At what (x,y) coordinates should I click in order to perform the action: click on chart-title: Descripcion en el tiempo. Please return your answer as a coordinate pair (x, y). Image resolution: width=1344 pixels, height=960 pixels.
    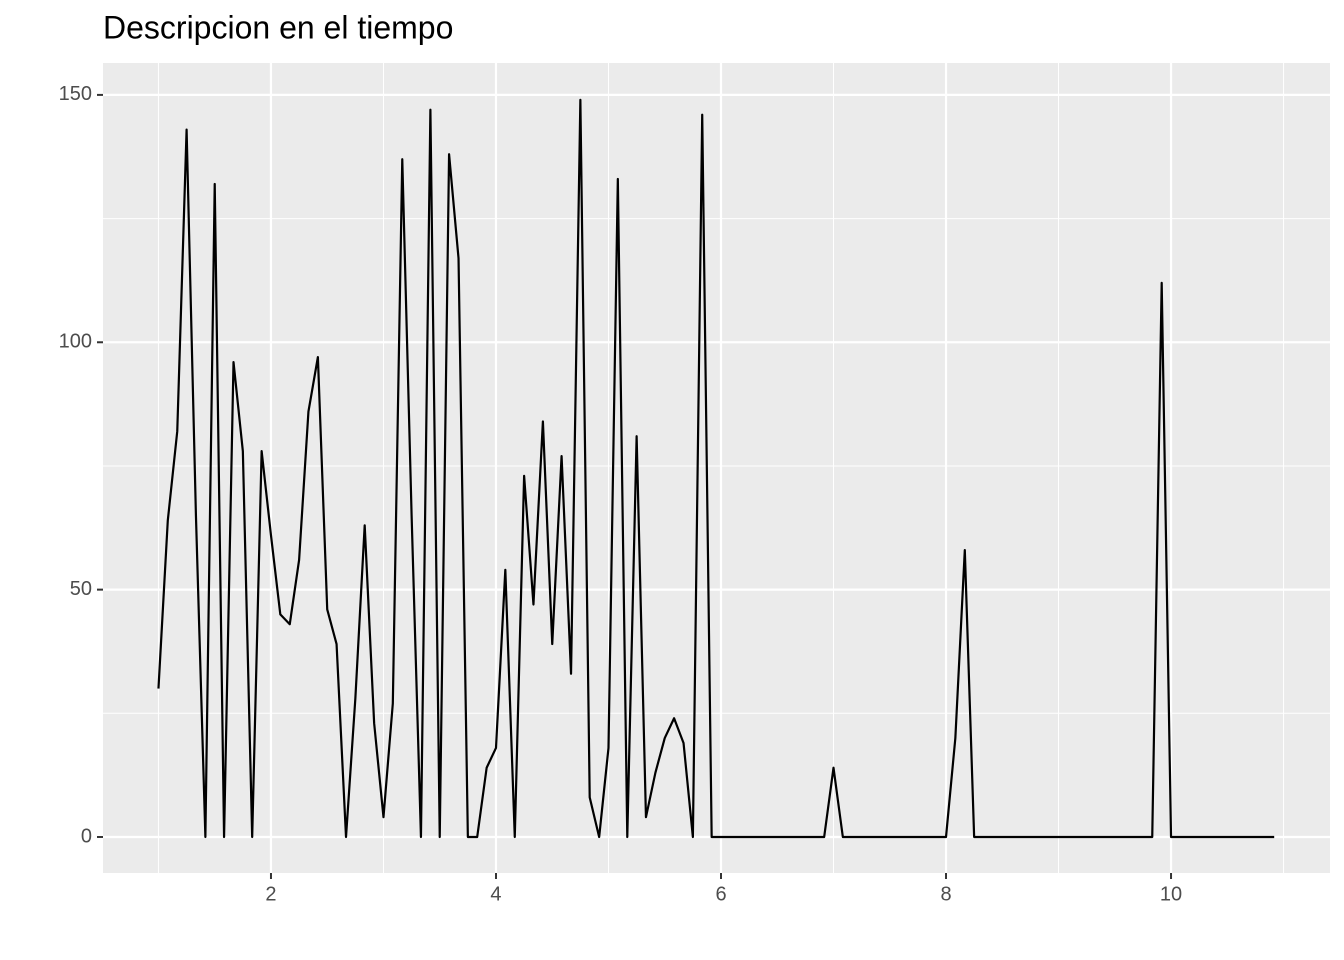
    Looking at the image, I should click on (278, 27).